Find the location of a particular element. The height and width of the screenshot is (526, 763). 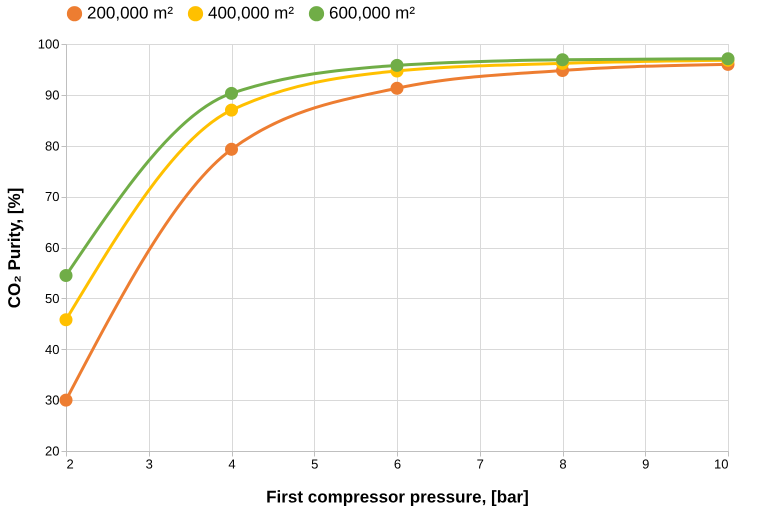

x-tick-label: 5 is located at coordinates (314, 464).